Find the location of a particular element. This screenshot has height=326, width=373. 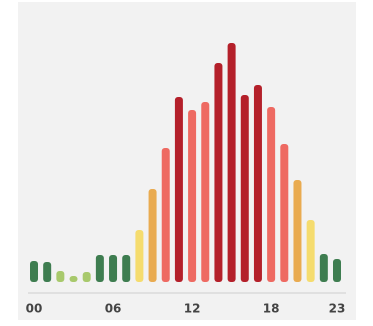

x-tick-label: 12 is located at coordinates (192, 309).